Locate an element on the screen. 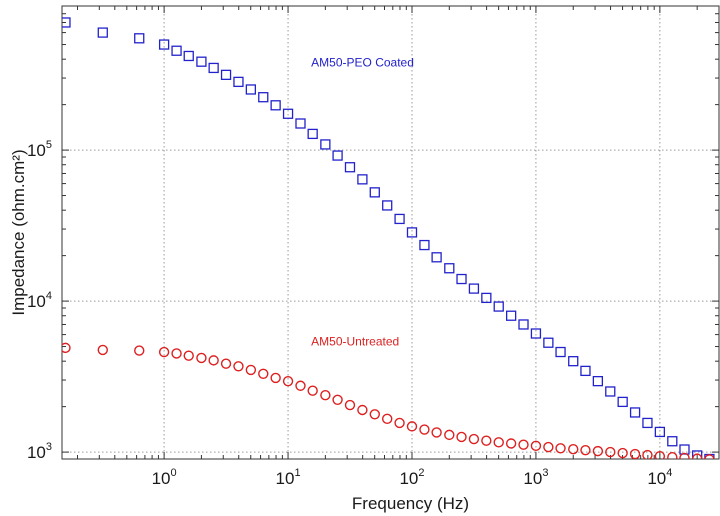 The image size is (720, 516). y-tick-label: 10³ is located at coordinates (39, 451).